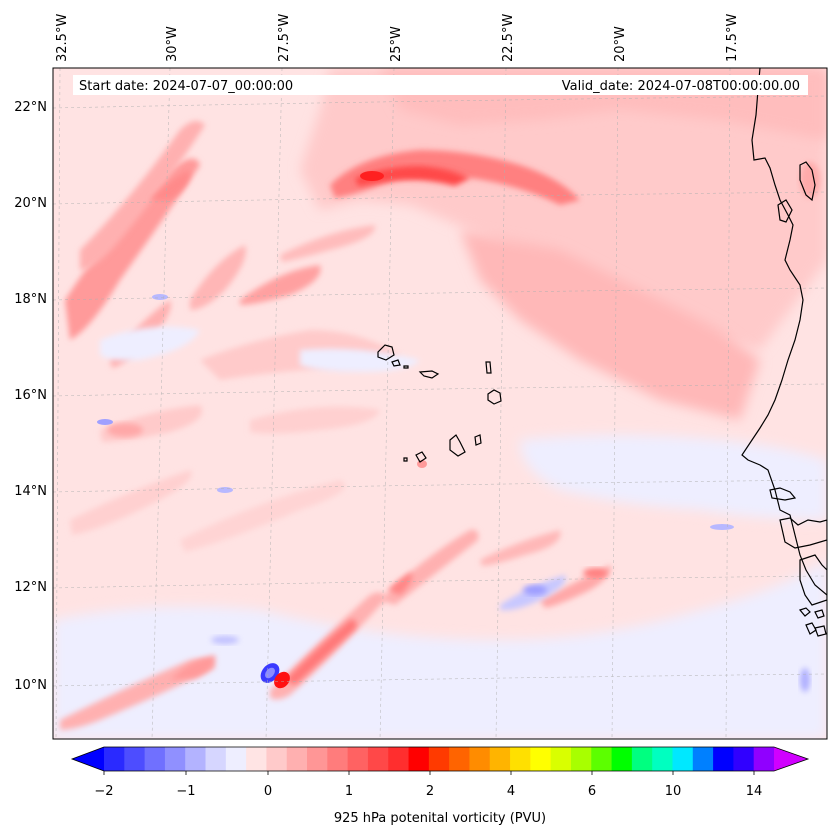  Describe the element at coordinates (791, 759) in the screenshot. I see `colorbar-extend-high` at that location.